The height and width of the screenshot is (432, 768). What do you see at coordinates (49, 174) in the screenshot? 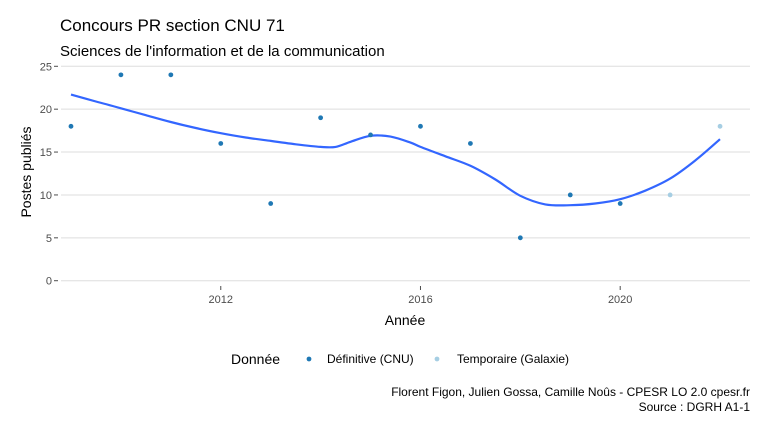
I see `y-axis-ticks: 0 5 10 15 20 25` at bounding box center [49, 174].